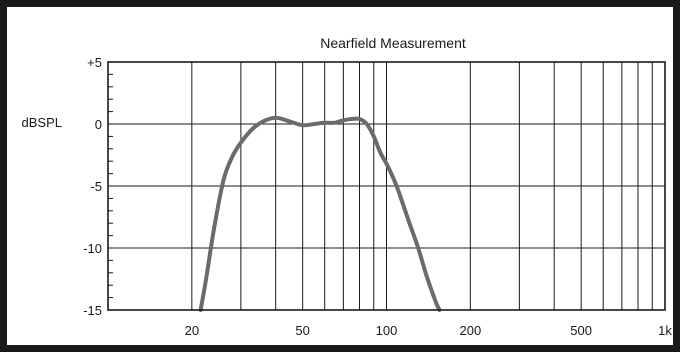  I want to click on y-tick-label: +5, so click(94, 62).